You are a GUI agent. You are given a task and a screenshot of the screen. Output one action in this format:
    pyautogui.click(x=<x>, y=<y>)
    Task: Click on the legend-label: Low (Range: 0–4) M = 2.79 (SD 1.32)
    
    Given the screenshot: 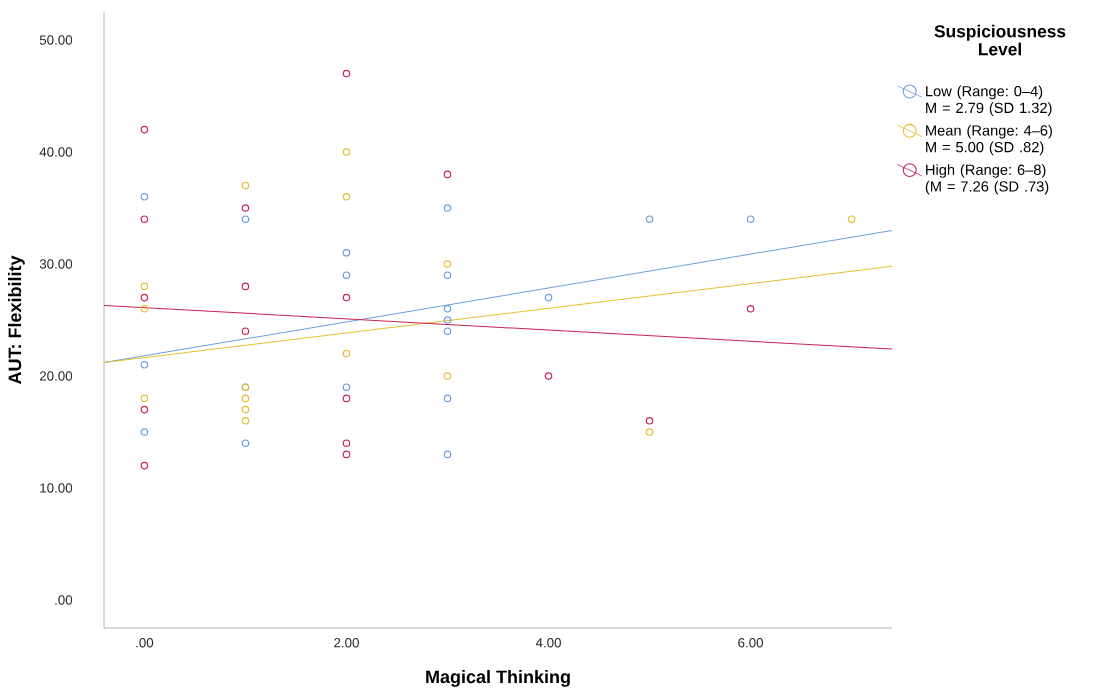 What is the action you would take?
    pyautogui.click(x=989, y=100)
    